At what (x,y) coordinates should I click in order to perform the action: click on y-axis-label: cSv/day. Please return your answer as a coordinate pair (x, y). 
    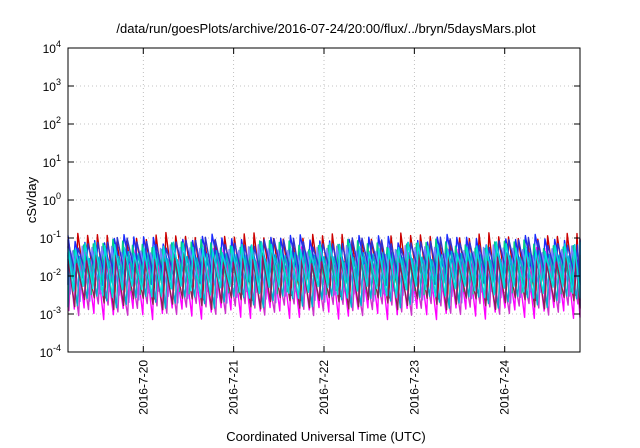
    Looking at the image, I should click on (31, 199).